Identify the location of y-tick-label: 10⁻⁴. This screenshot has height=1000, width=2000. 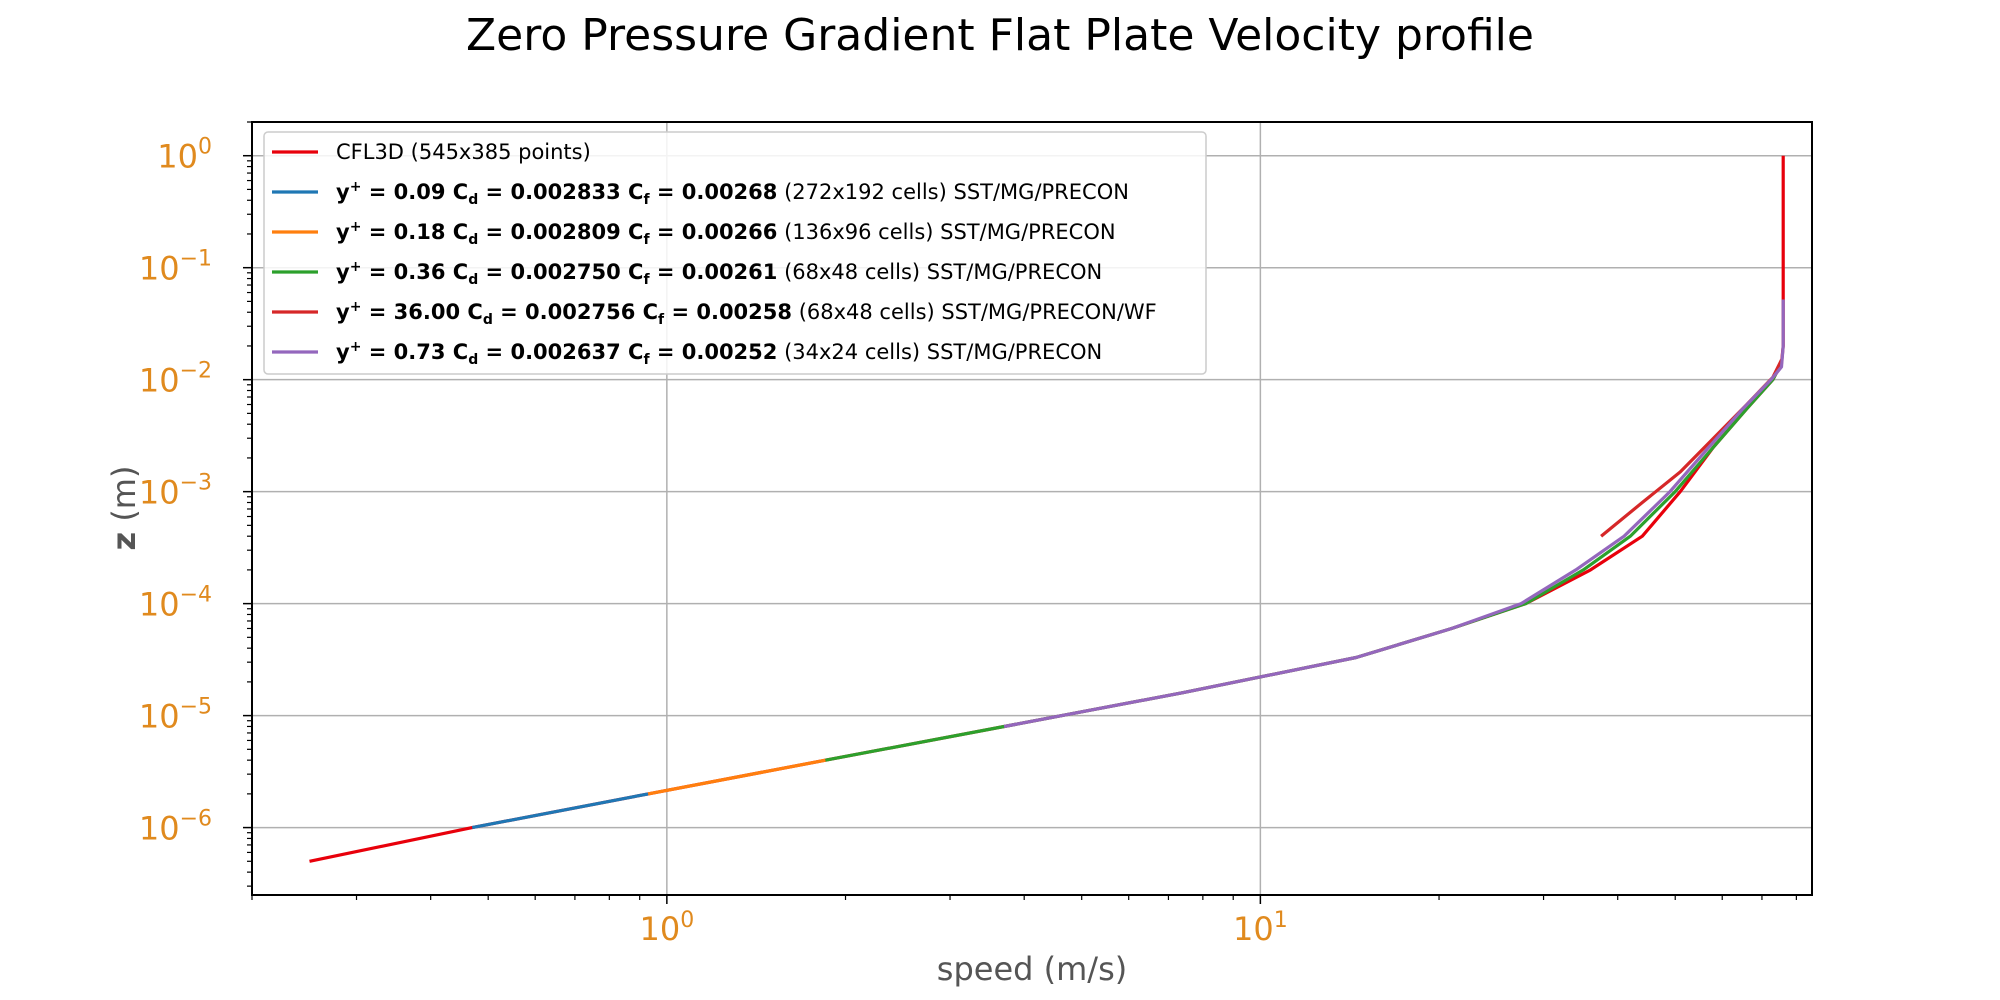
(175, 603).